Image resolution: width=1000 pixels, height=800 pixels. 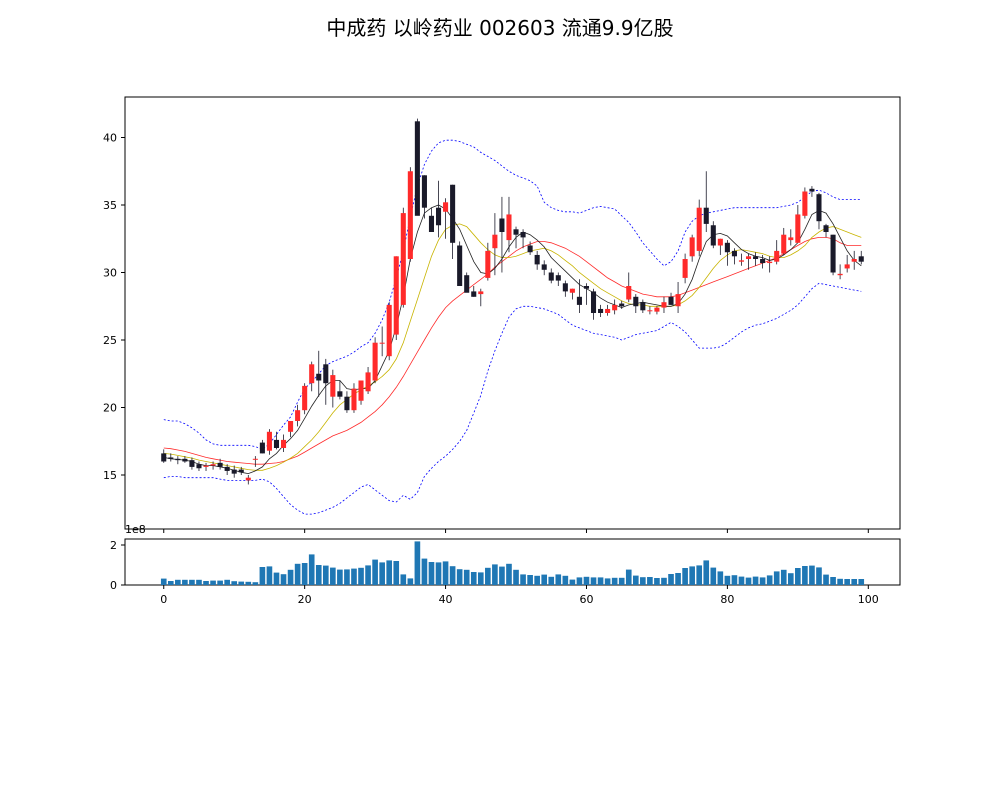 I want to click on y-tick-label: 25, so click(x=110, y=340).